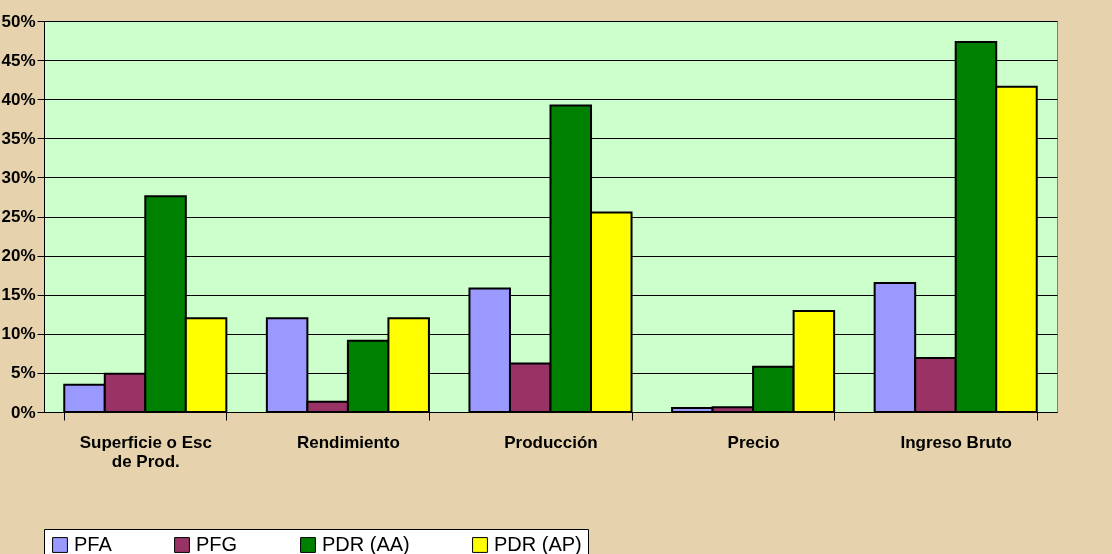  Describe the element at coordinates (348, 442) in the screenshot. I see `x-tick-label: Rendimiento` at that location.